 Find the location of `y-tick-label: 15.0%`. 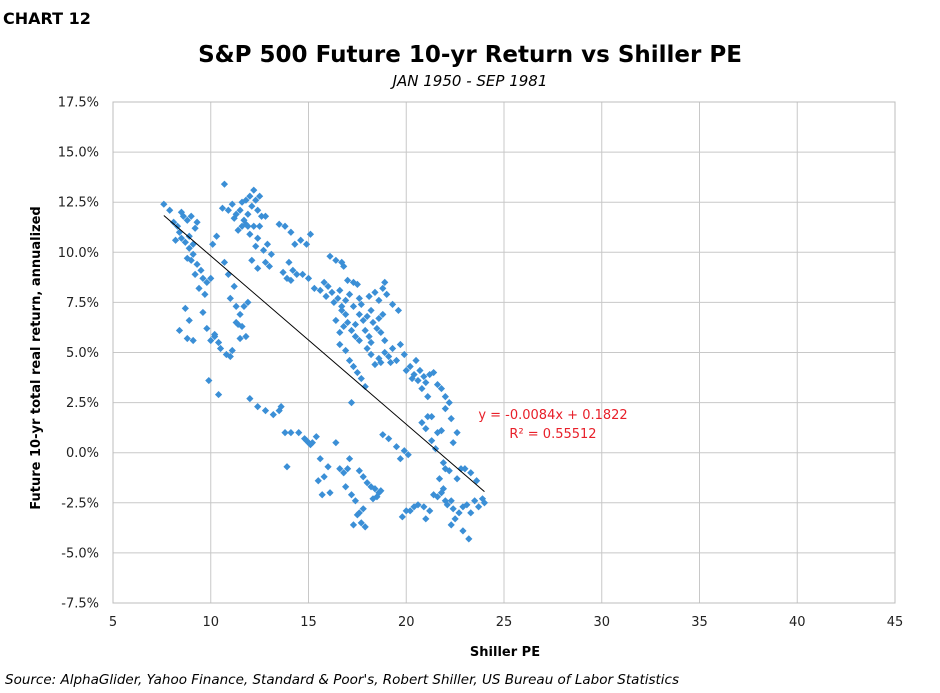

y-tick-label: 15.0% is located at coordinates (78, 153).